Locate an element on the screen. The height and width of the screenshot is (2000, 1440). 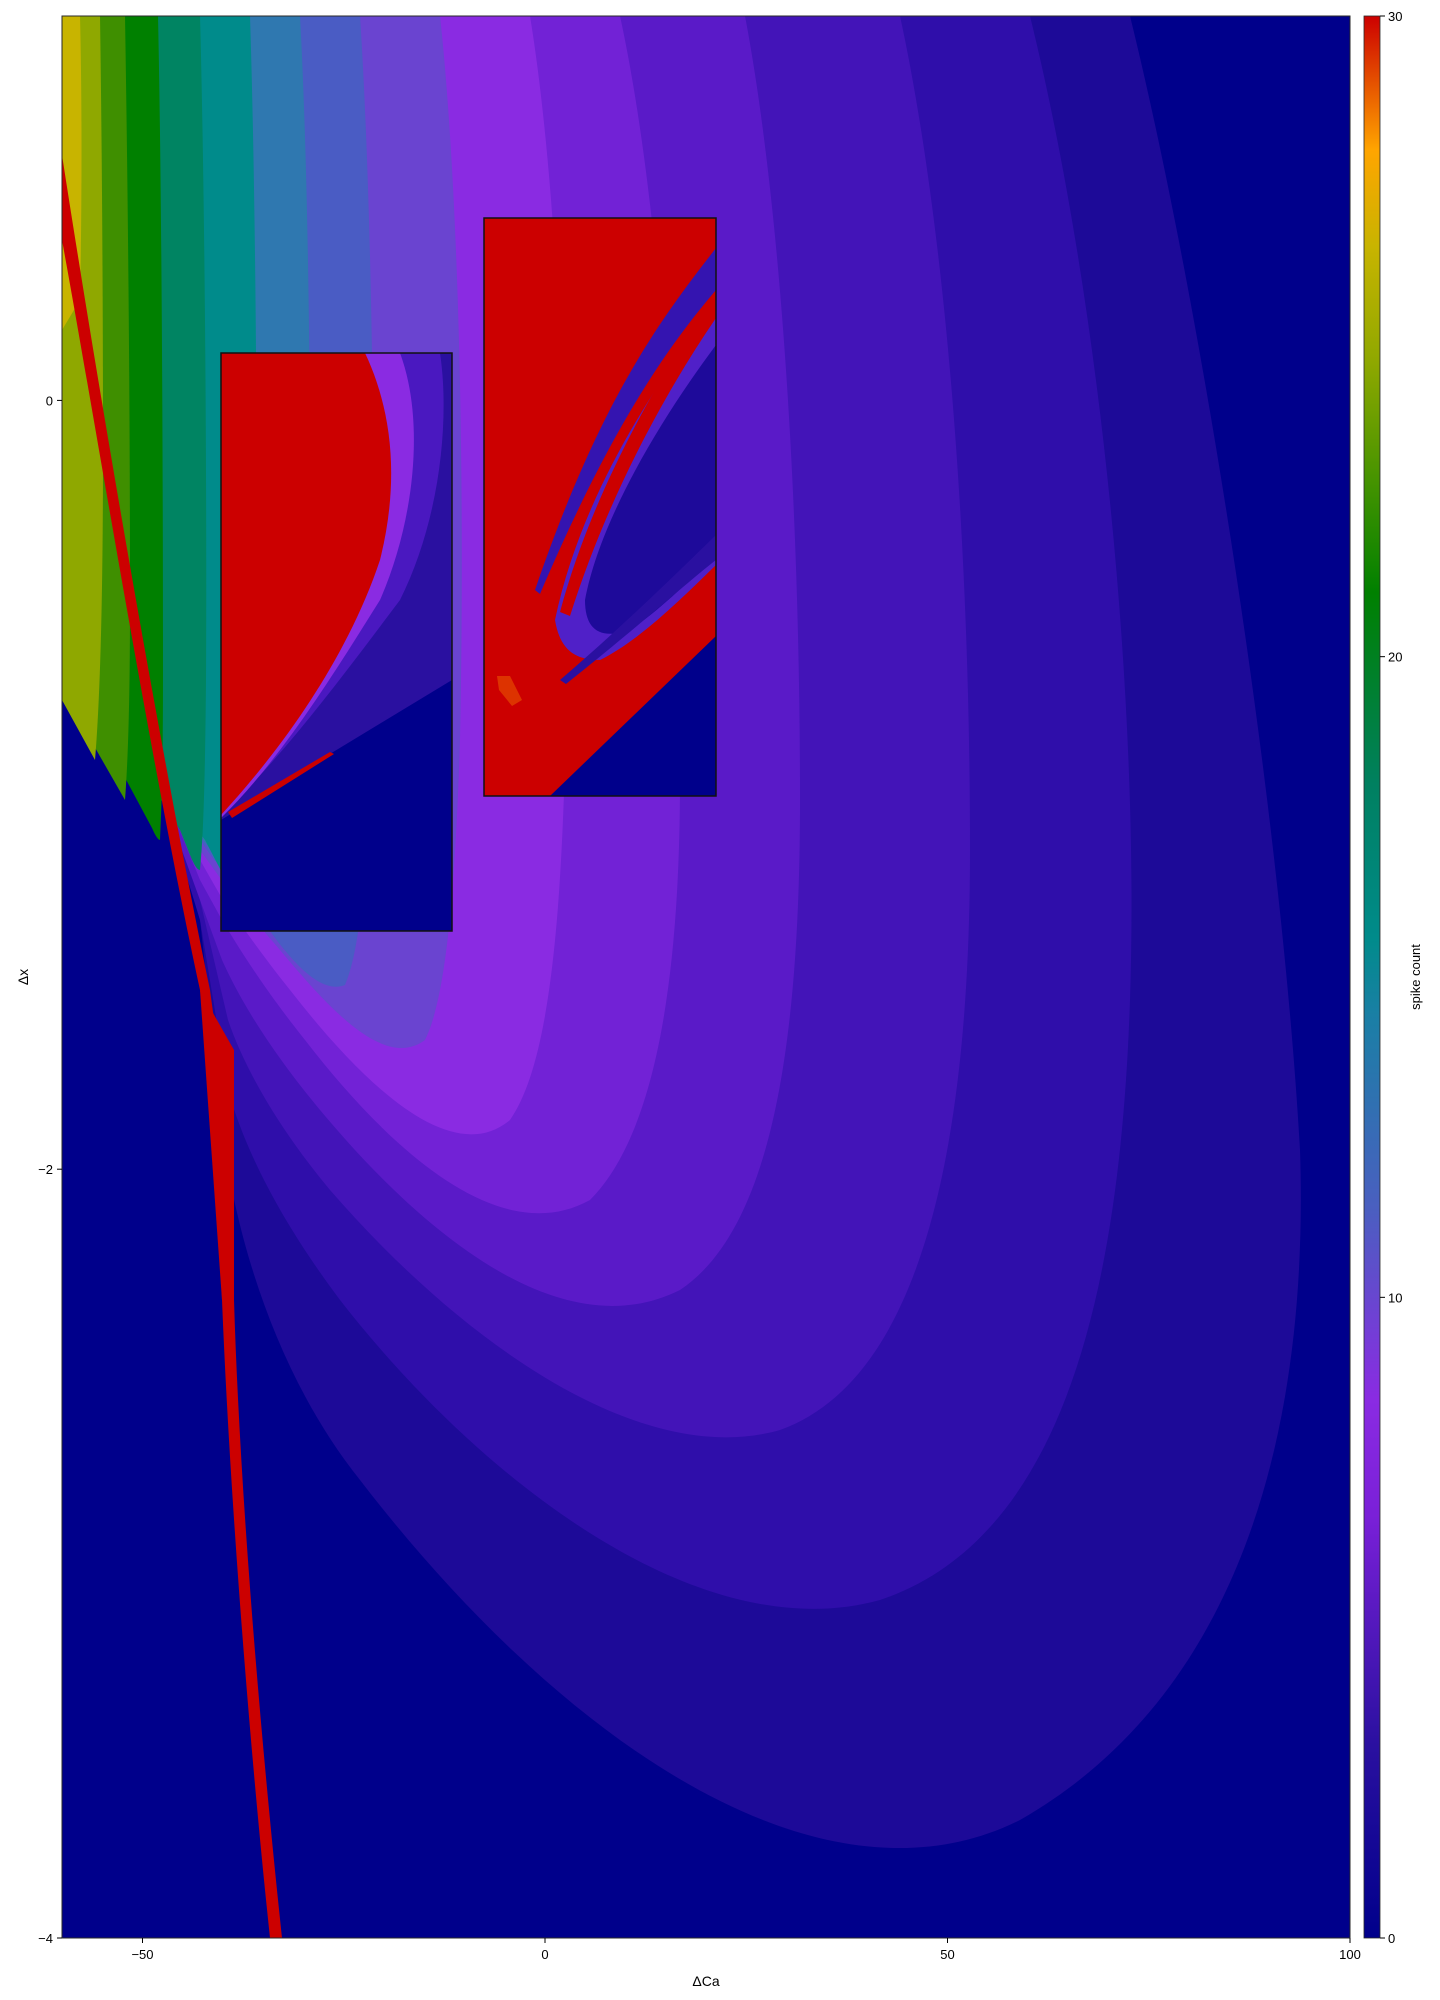
inset2-red-ridge is located at coordinates (638, 454).